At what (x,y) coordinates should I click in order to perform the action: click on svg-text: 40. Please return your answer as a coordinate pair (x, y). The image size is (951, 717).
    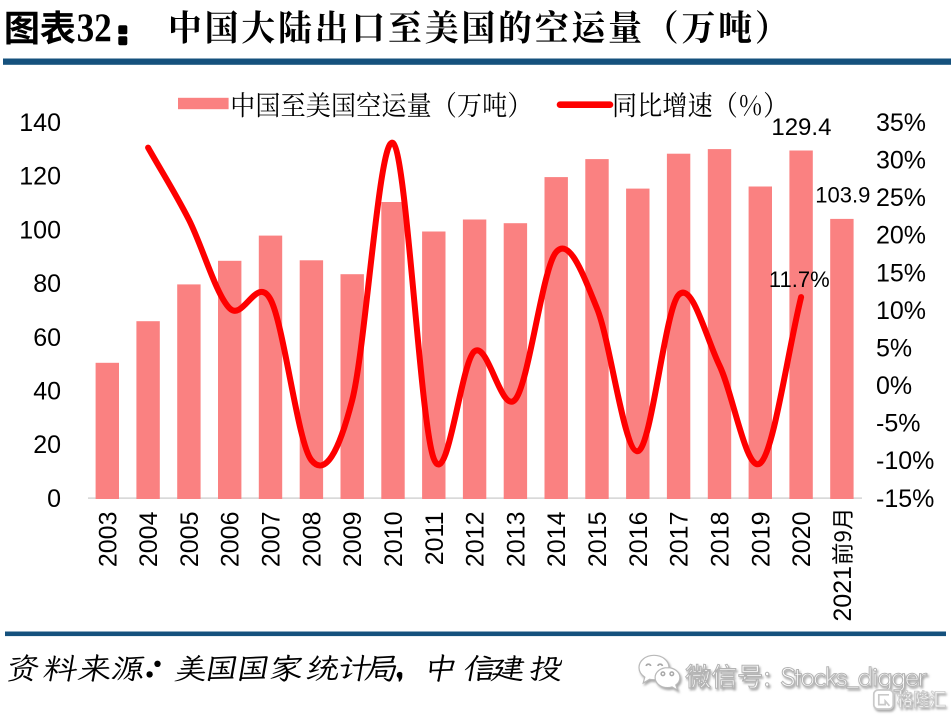
    Looking at the image, I should click on (47, 391).